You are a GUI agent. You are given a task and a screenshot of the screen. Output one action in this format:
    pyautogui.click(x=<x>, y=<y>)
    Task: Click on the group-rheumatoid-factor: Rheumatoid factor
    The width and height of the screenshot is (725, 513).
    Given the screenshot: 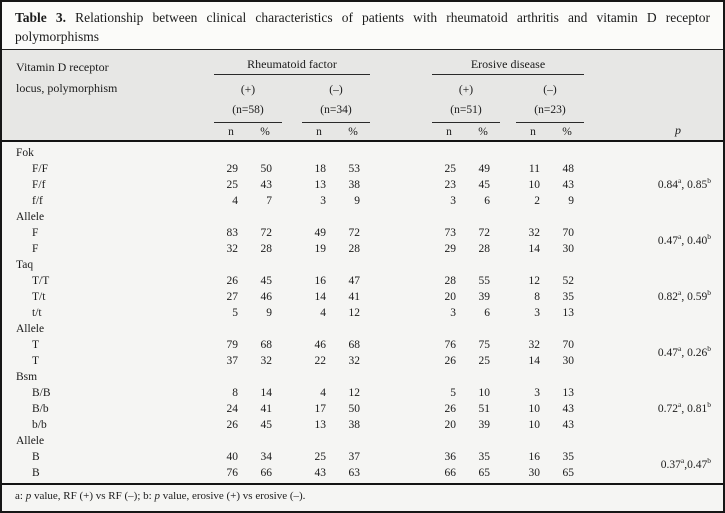 What is the action you would take?
    pyautogui.click(x=292, y=66)
    